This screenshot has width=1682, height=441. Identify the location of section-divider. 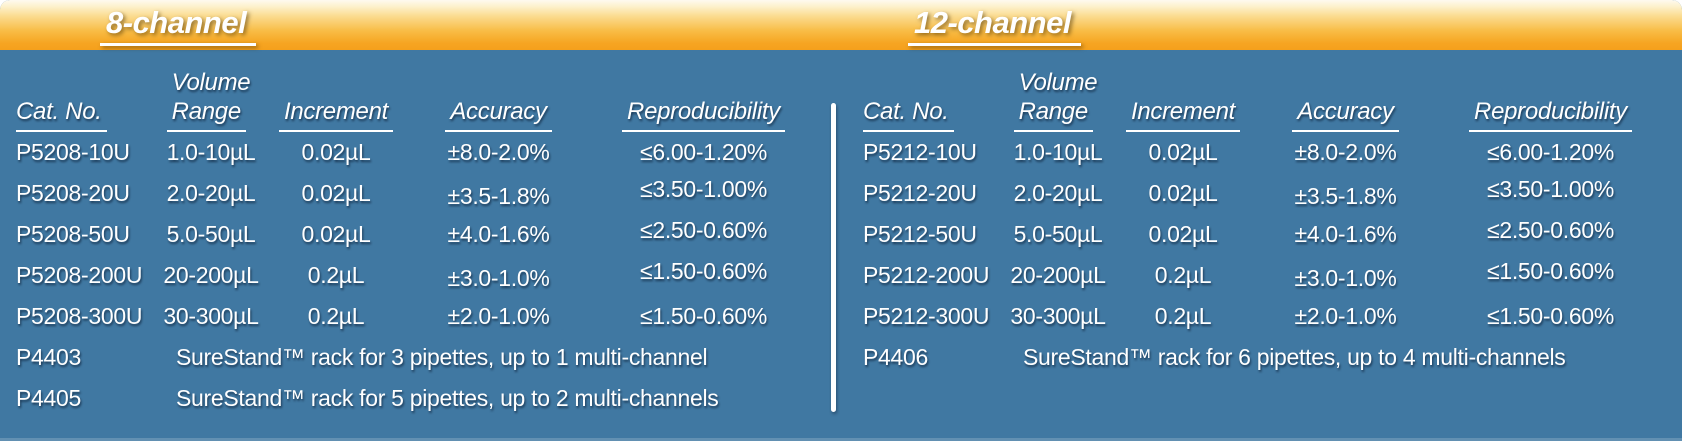
(833, 257).